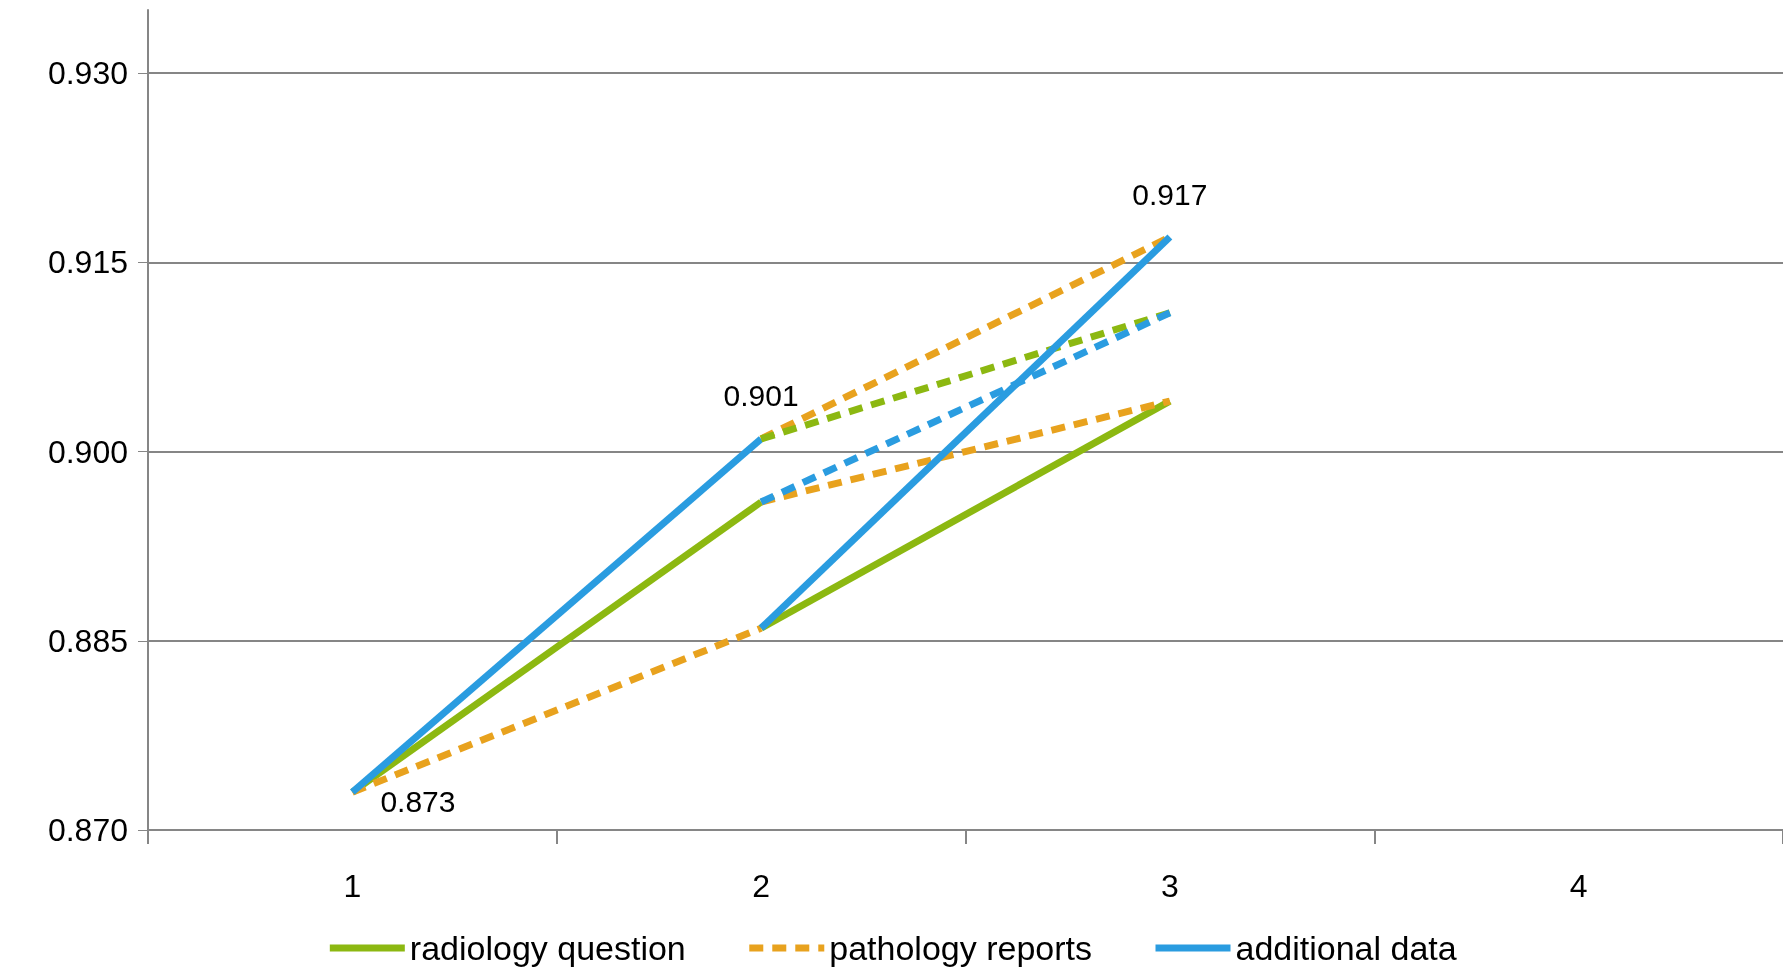 The height and width of the screenshot is (980, 1783). What do you see at coordinates (1170, 194) in the screenshot?
I see `data-label: 0.917` at bounding box center [1170, 194].